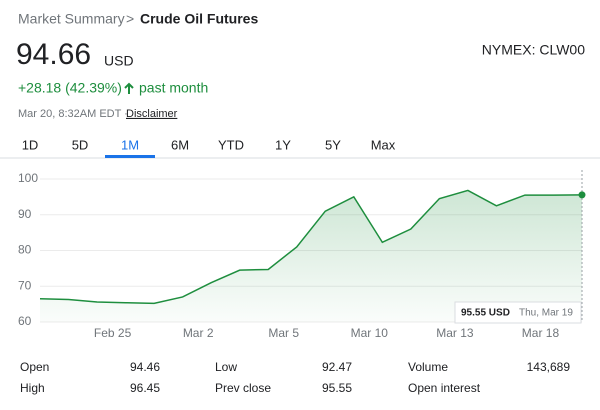  Describe the element at coordinates (198, 333) in the screenshot. I see `x-tick-label: Mar 2` at that location.